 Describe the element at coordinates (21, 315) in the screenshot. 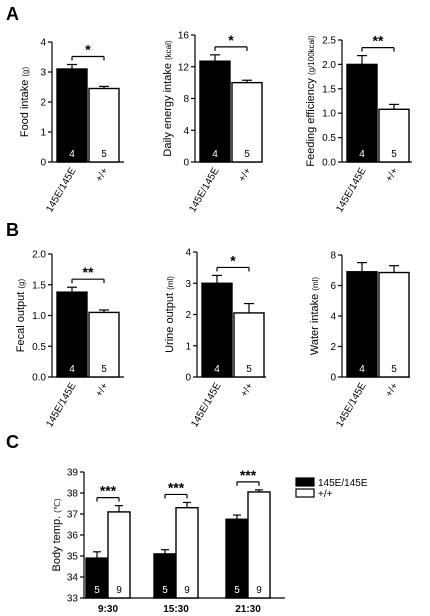

I see `y-axis-label: Fecal output (g)` at that location.